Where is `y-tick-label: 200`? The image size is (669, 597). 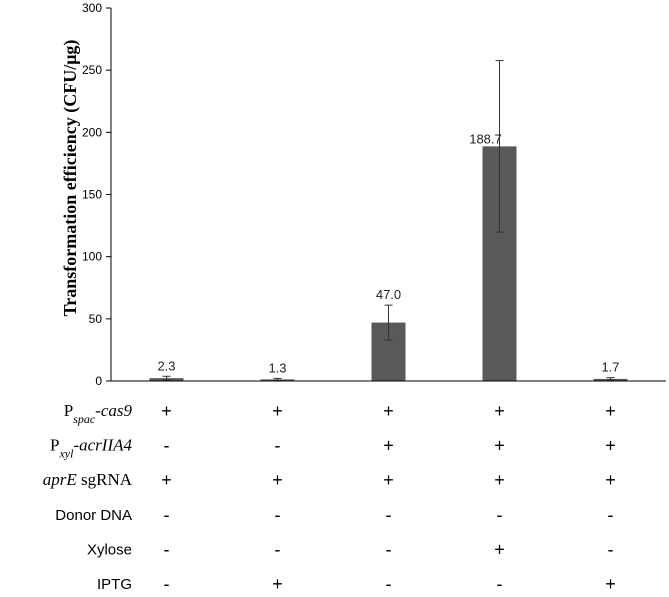 y-tick-label: 200 is located at coordinates (92, 132).